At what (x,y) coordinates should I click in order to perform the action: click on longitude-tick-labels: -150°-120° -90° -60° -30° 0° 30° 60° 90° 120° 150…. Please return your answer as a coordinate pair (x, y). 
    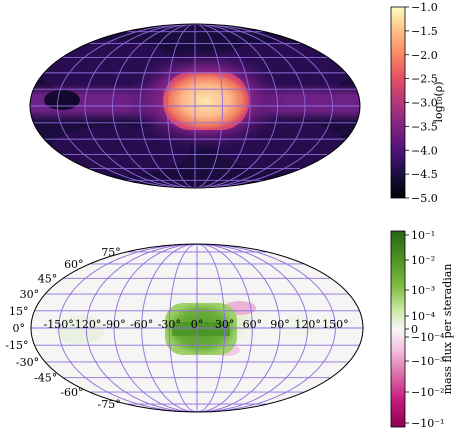
    Looking at the image, I should click on (196, 324).